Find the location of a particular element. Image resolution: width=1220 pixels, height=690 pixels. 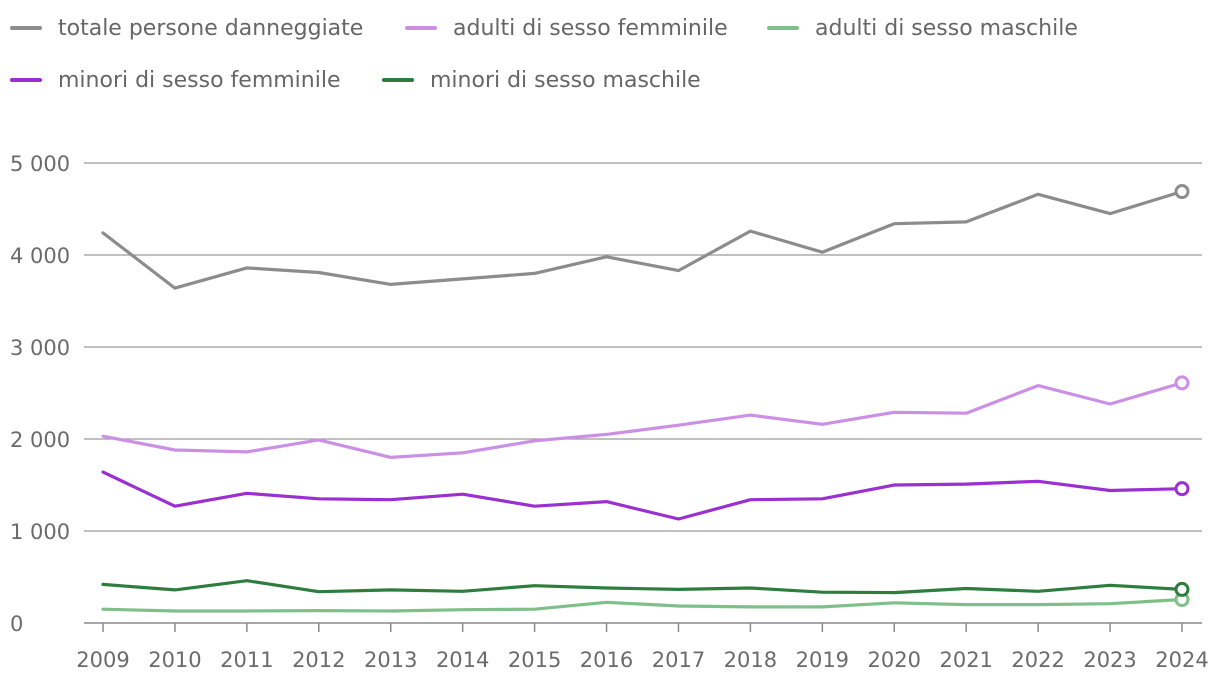

legend-label-minori-femminile: minori di sesso femminile is located at coordinates (199, 80).